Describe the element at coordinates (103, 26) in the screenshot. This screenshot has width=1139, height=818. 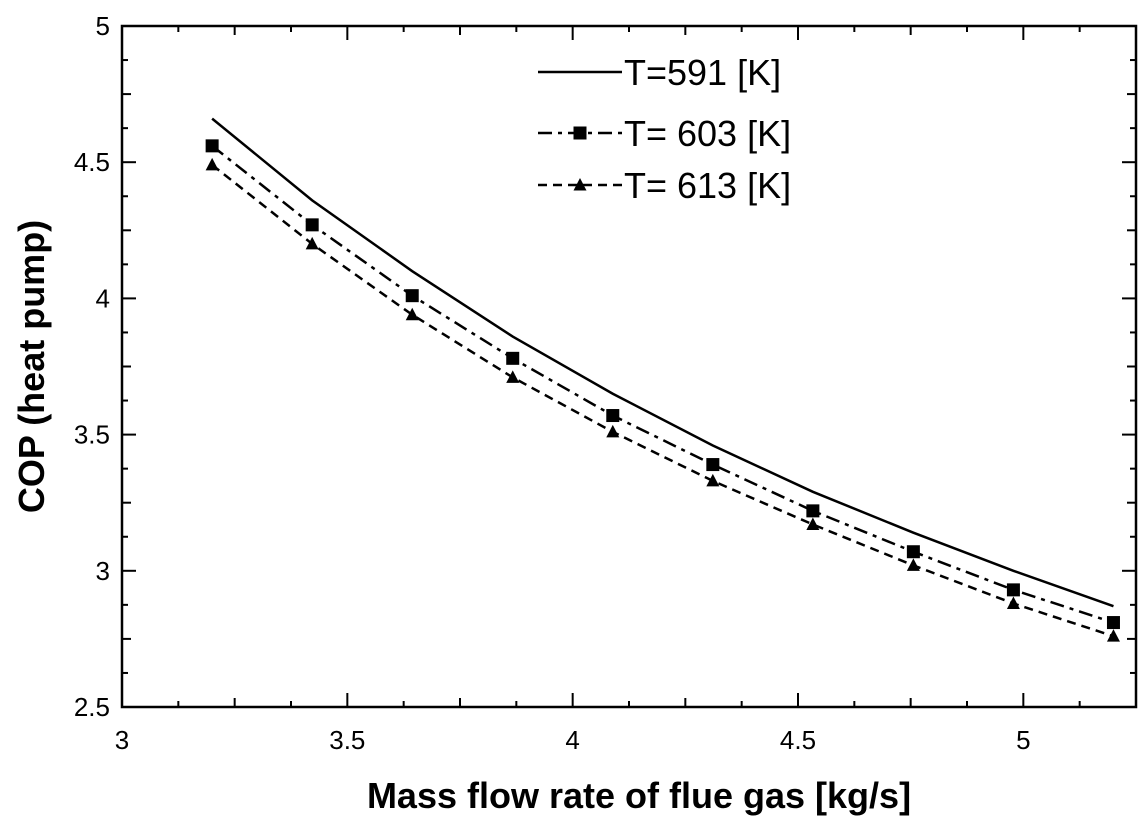
I see `y-tick-label: 5` at that location.